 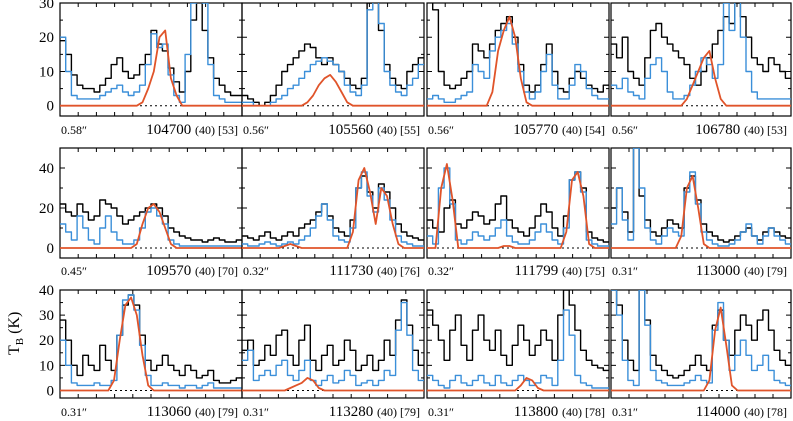 What do you see at coordinates (171, 412) in the screenshot?
I see `frequency-value: 113060` at bounding box center [171, 412].